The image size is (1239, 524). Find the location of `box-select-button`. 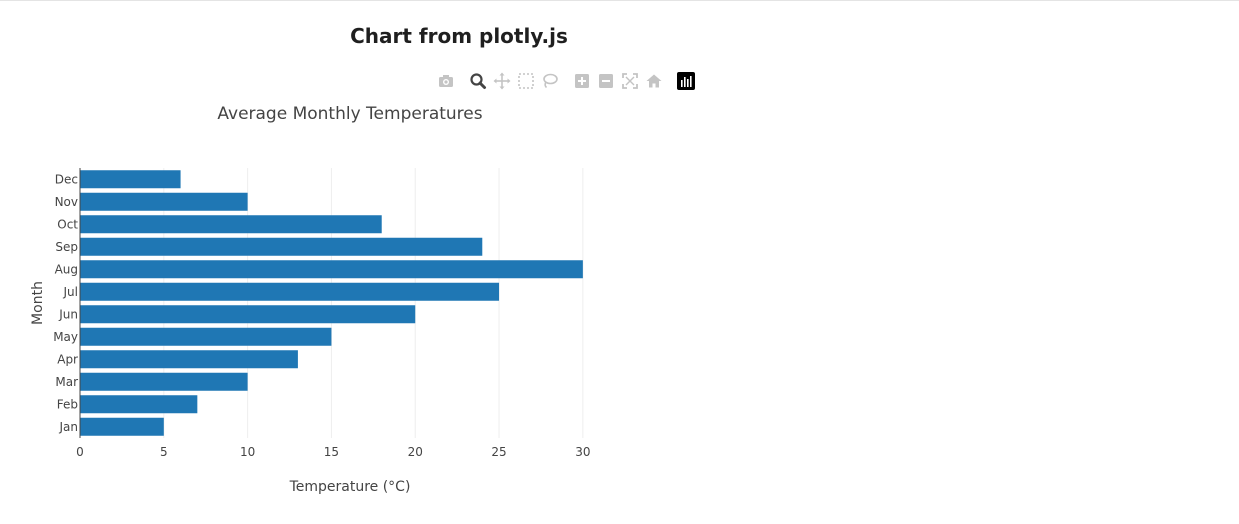

box-select-button is located at coordinates (526, 81).